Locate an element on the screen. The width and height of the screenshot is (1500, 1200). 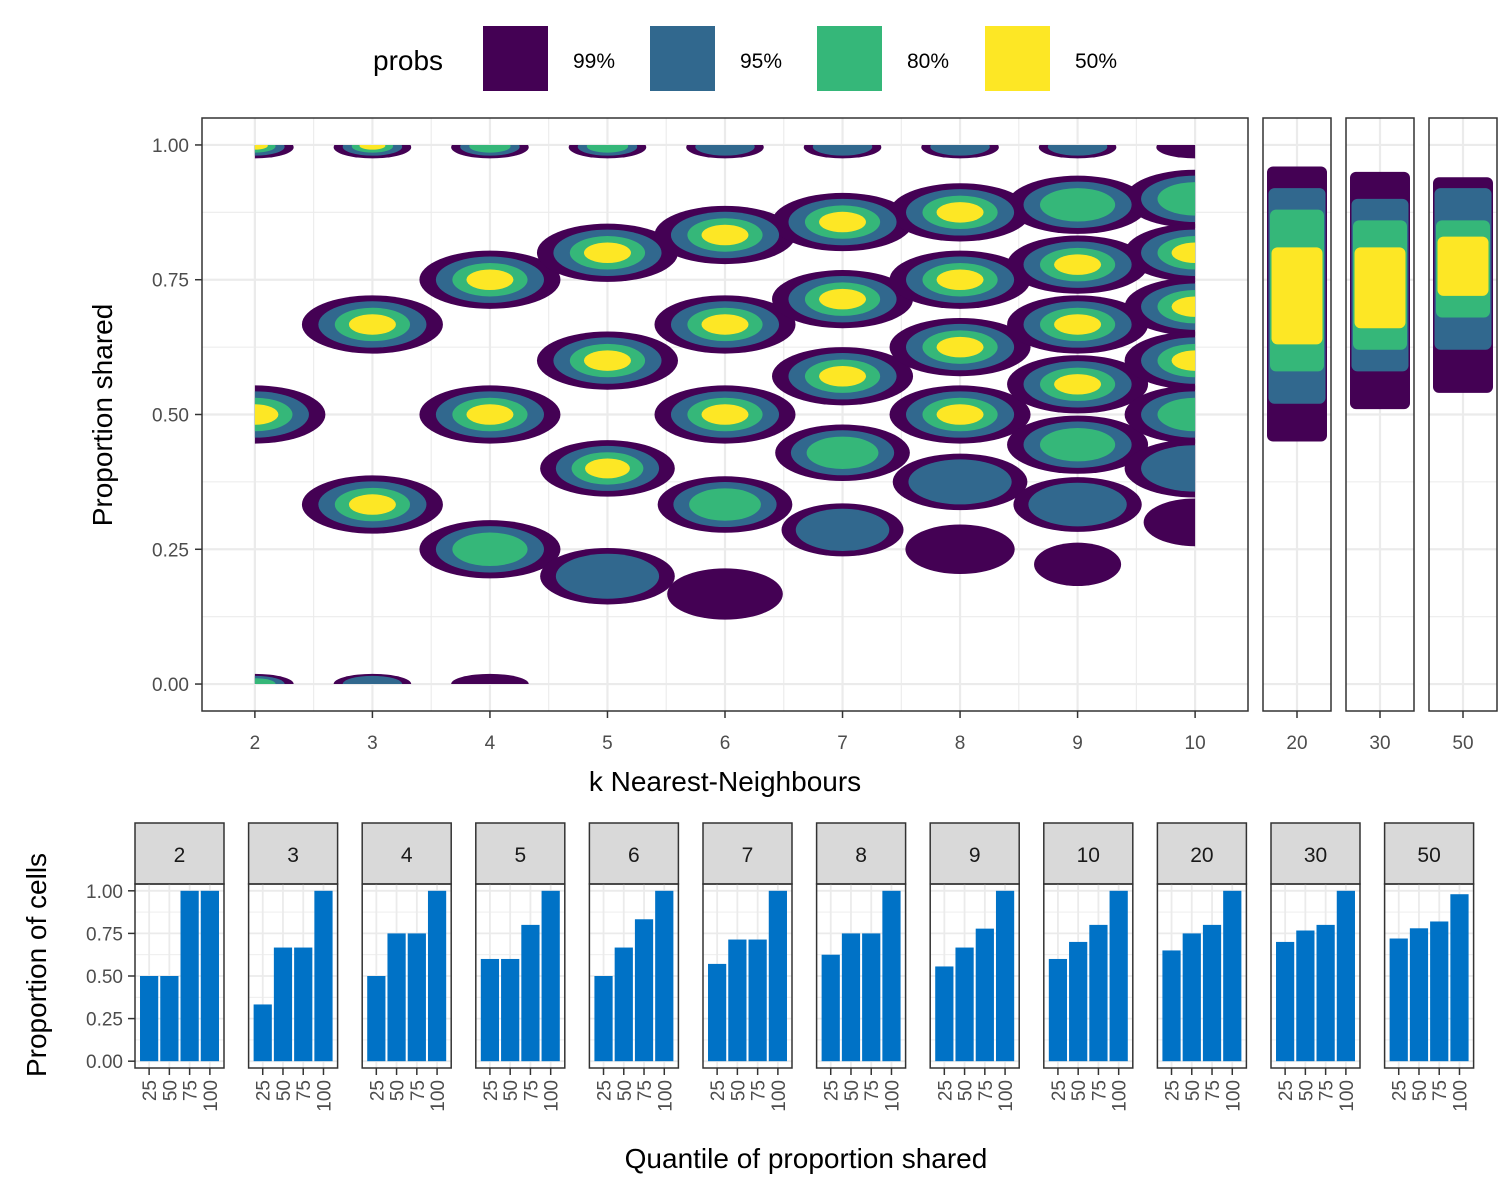
x-tick-label: 8 is located at coordinates (960, 743).